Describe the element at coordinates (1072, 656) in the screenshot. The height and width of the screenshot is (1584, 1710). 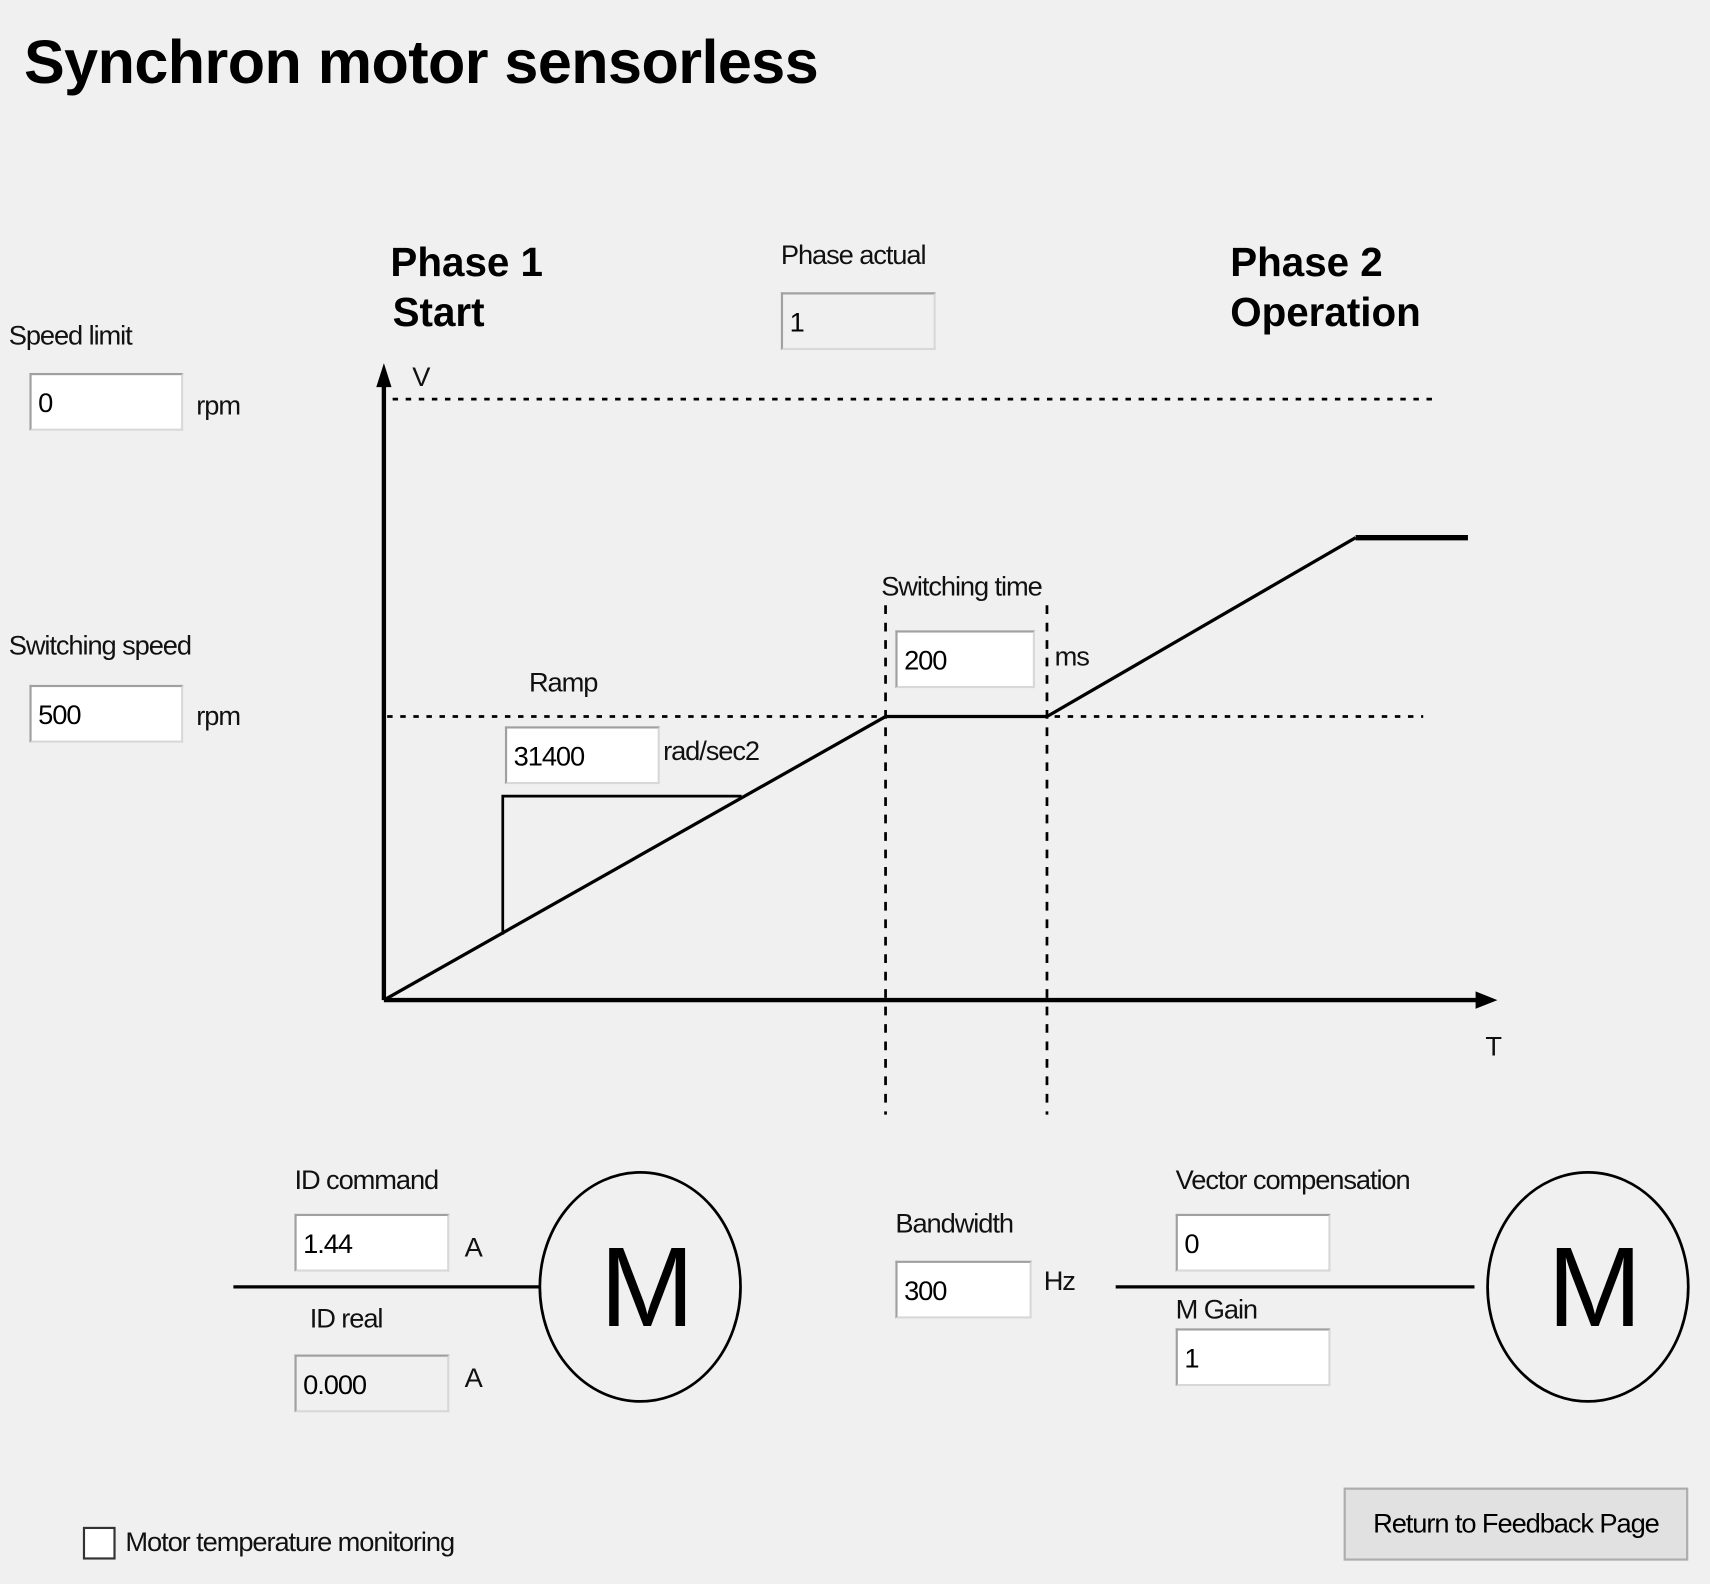
I see `switching-time-unit: ms` at that location.